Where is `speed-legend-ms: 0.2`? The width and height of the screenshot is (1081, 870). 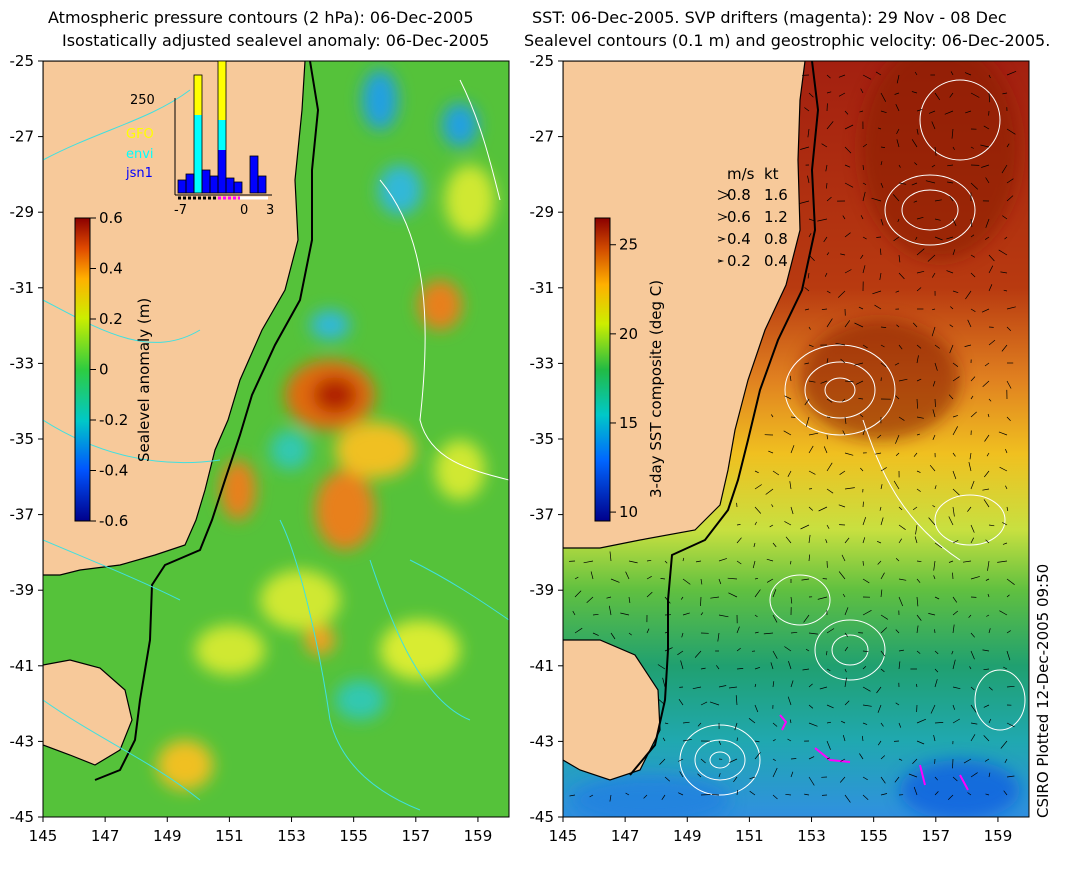 speed-legend-ms: 0.2 is located at coordinates (739, 261).